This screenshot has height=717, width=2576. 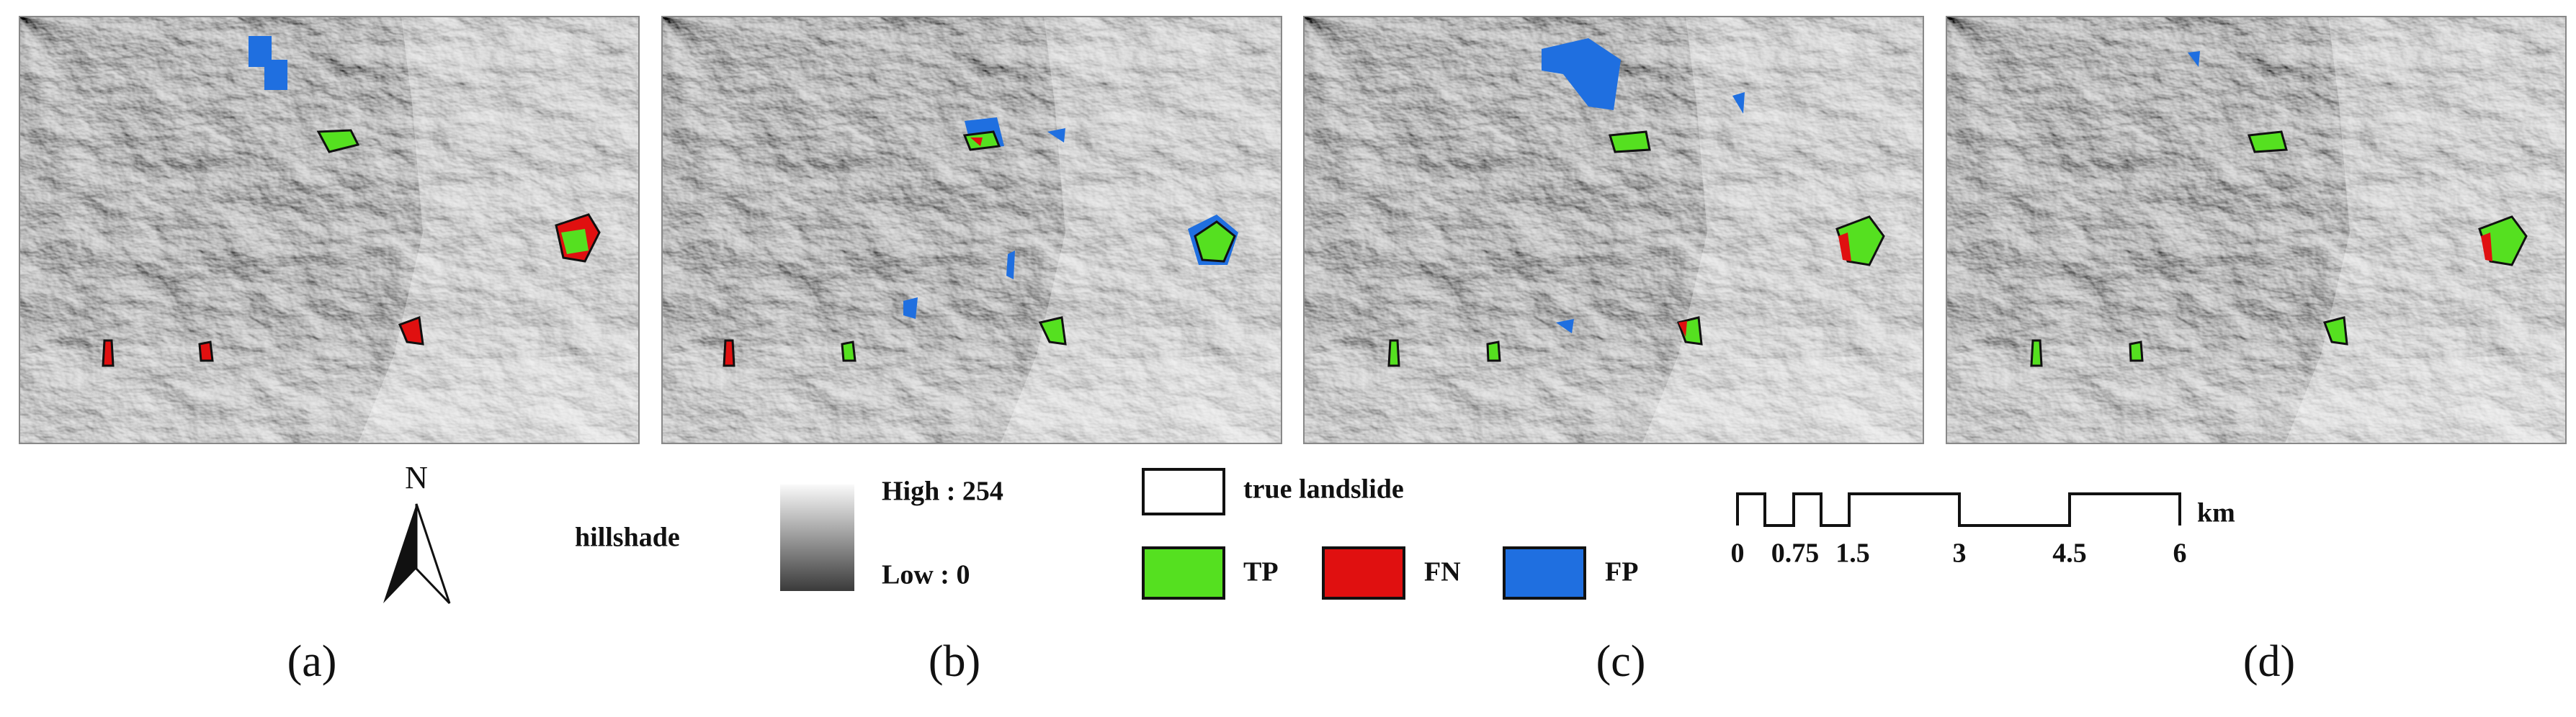 What do you see at coordinates (2069, 553) in the screenshot?
I see `scale-label: 4.5` at bounding box center [2069, 553].